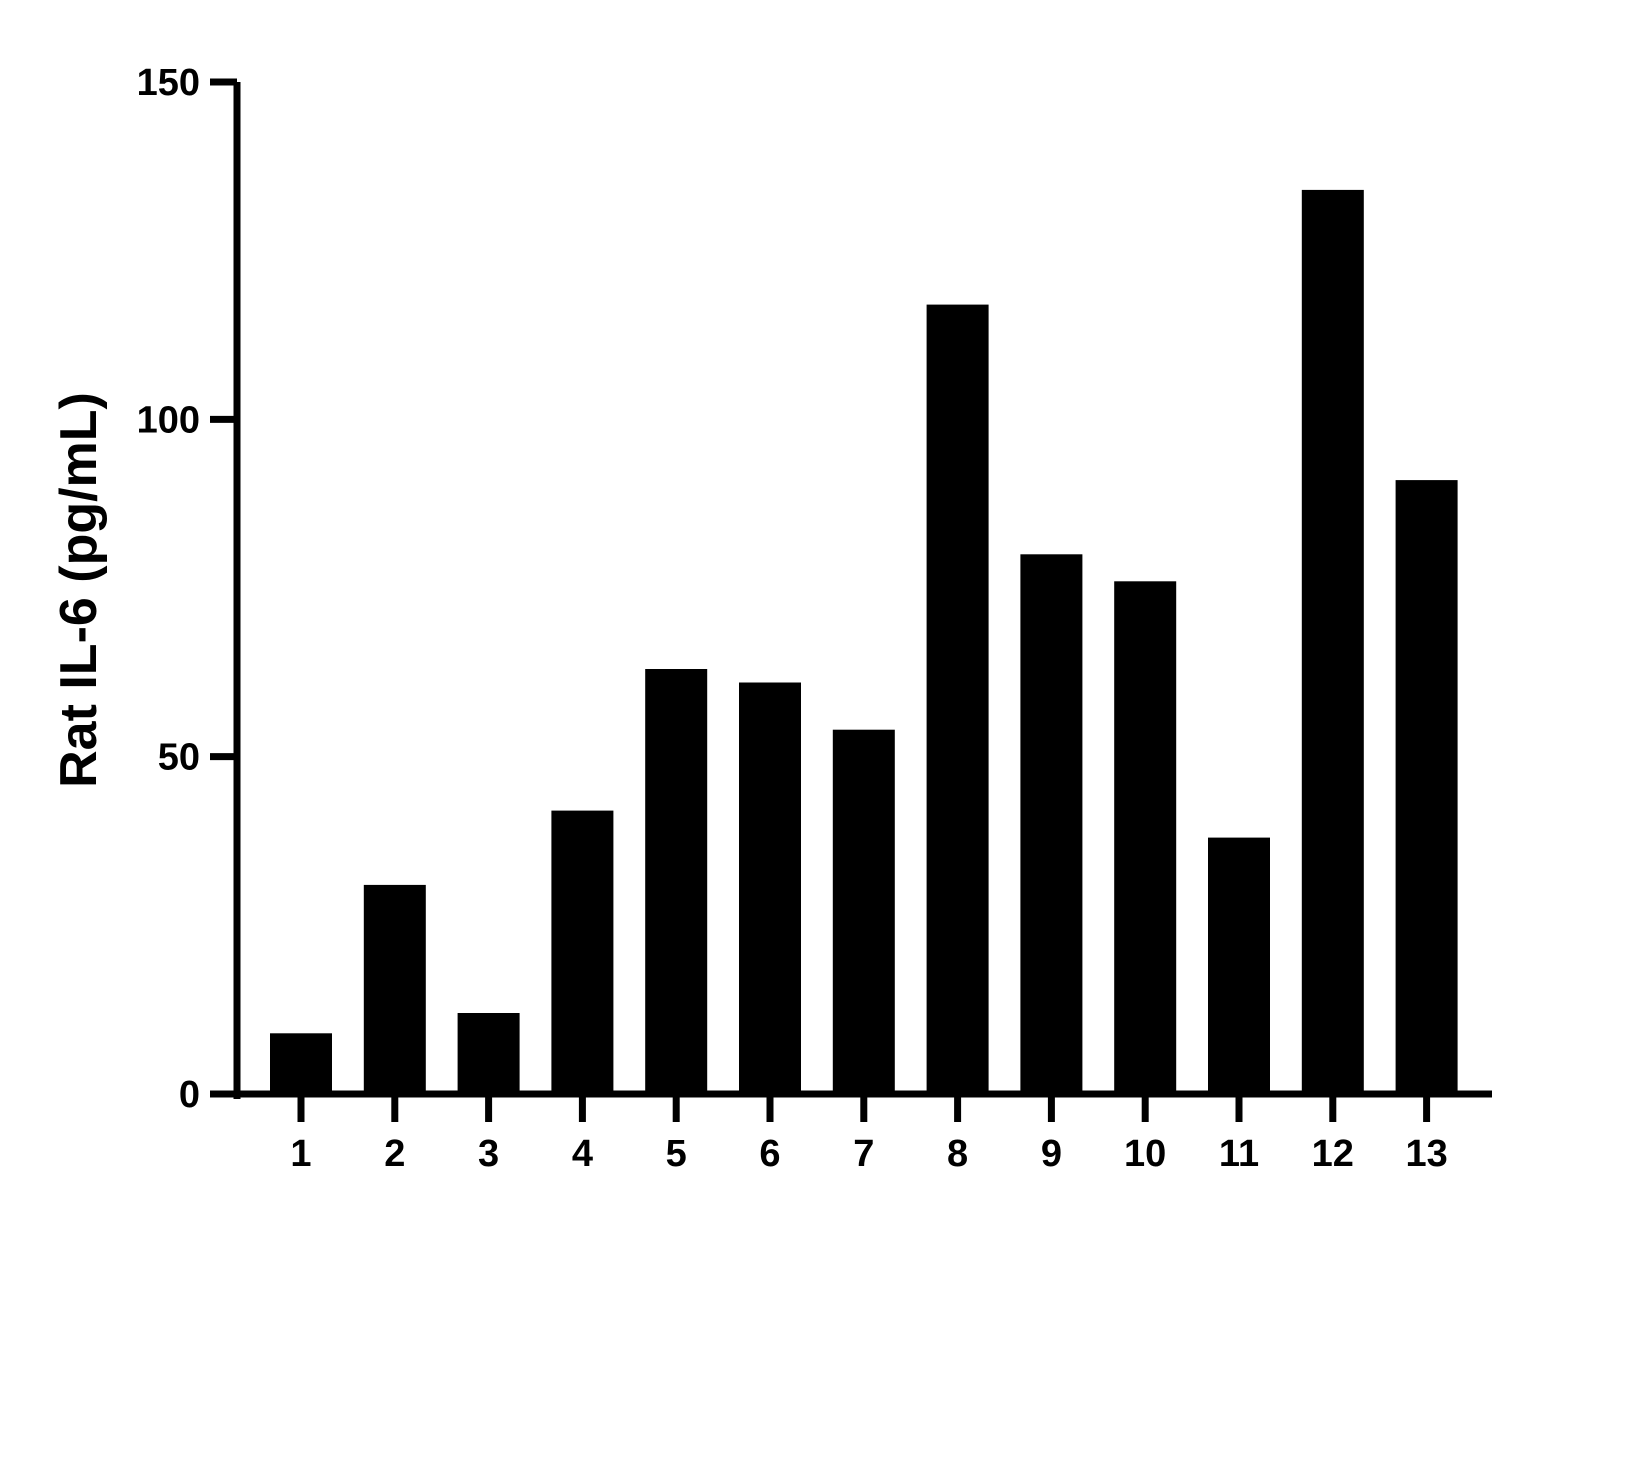  What do you see at coordinates (1333, 1154) in the screenshot?
I see `x-tick-label-12: 12` at bounding box center [1333, 1154].